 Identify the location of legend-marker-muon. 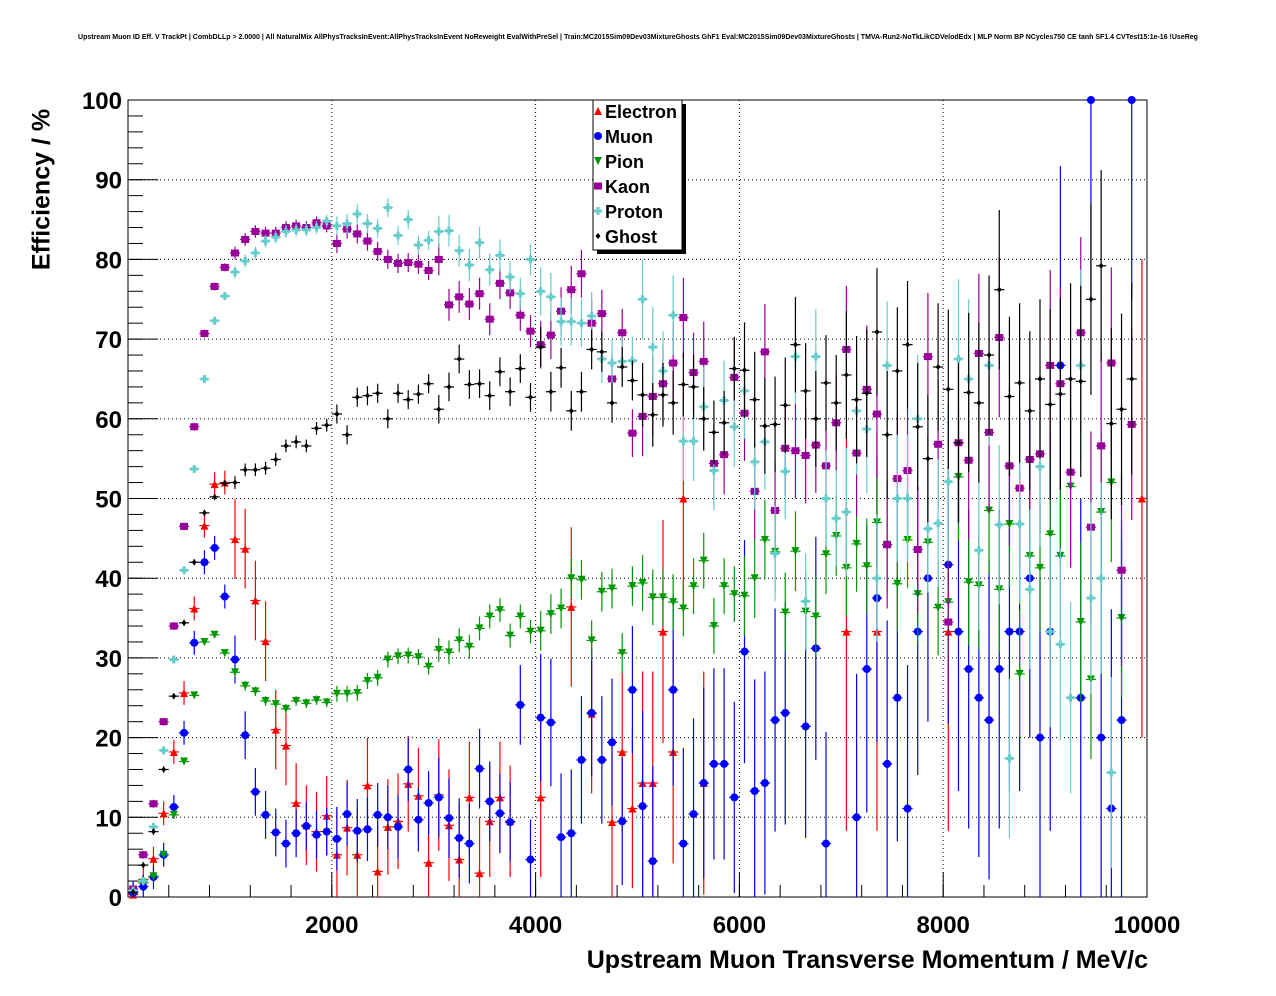
(598, 136).